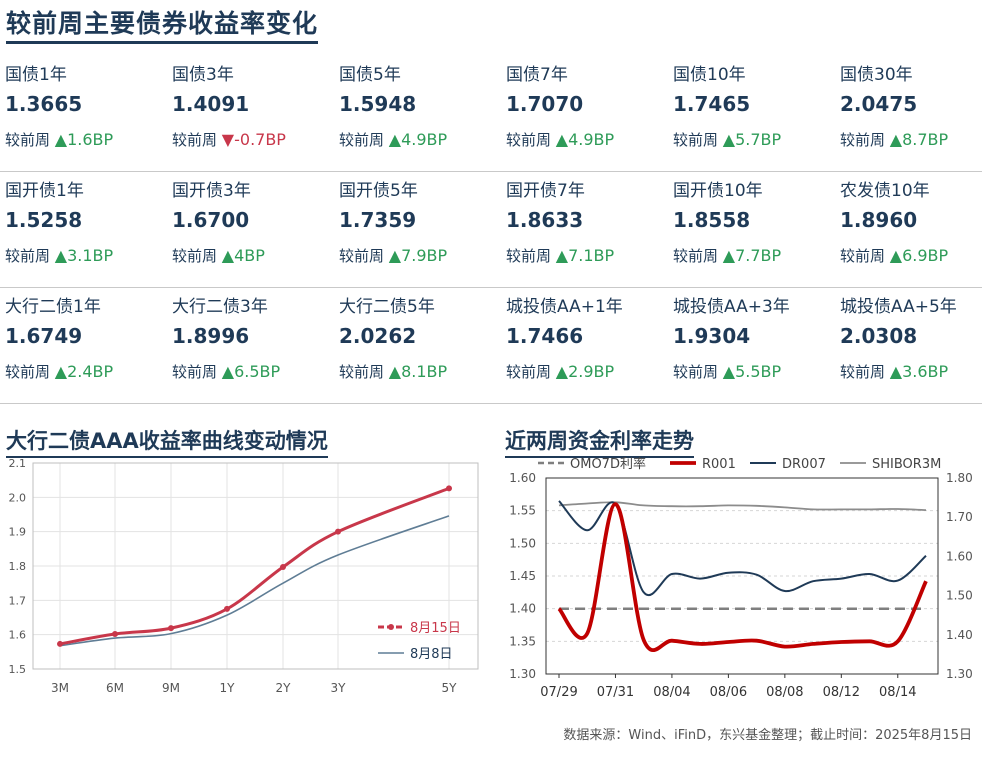 The height and width of the screenshot is (759, 982). I want to click on y-left-tick-label: 1.50, so click(522, 543).